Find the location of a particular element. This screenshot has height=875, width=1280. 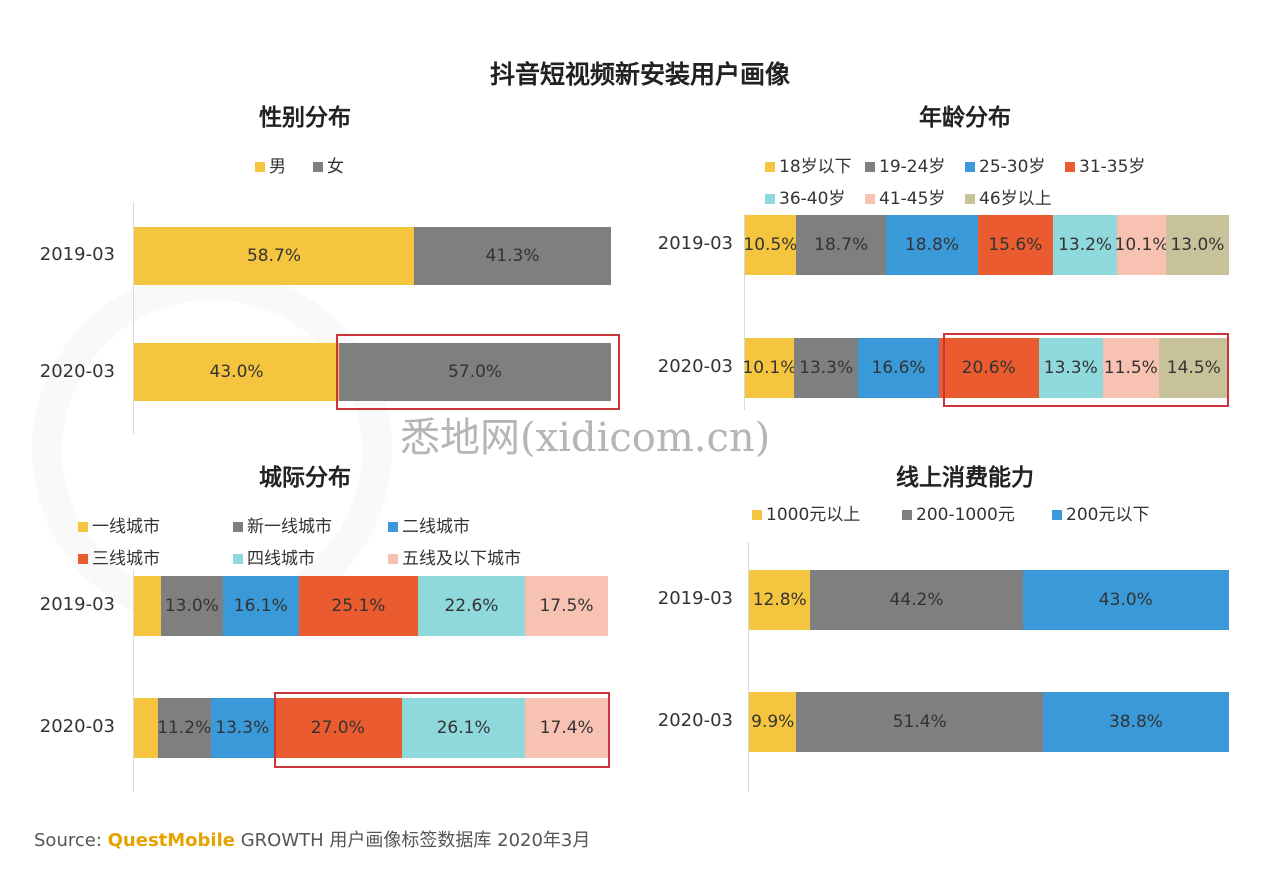

age-data-label: 13.0% is located at coordinates (1197, 245).